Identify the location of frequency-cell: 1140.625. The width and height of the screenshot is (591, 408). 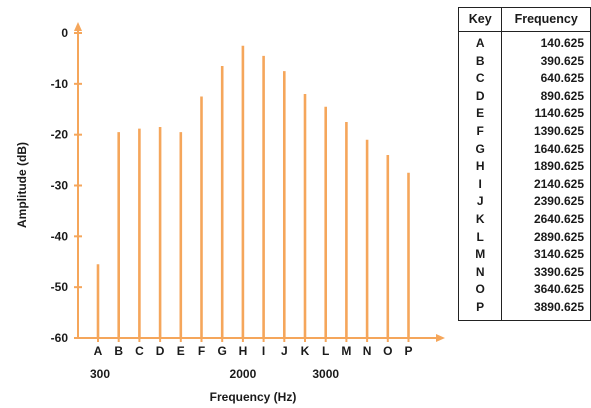
(559, 113).